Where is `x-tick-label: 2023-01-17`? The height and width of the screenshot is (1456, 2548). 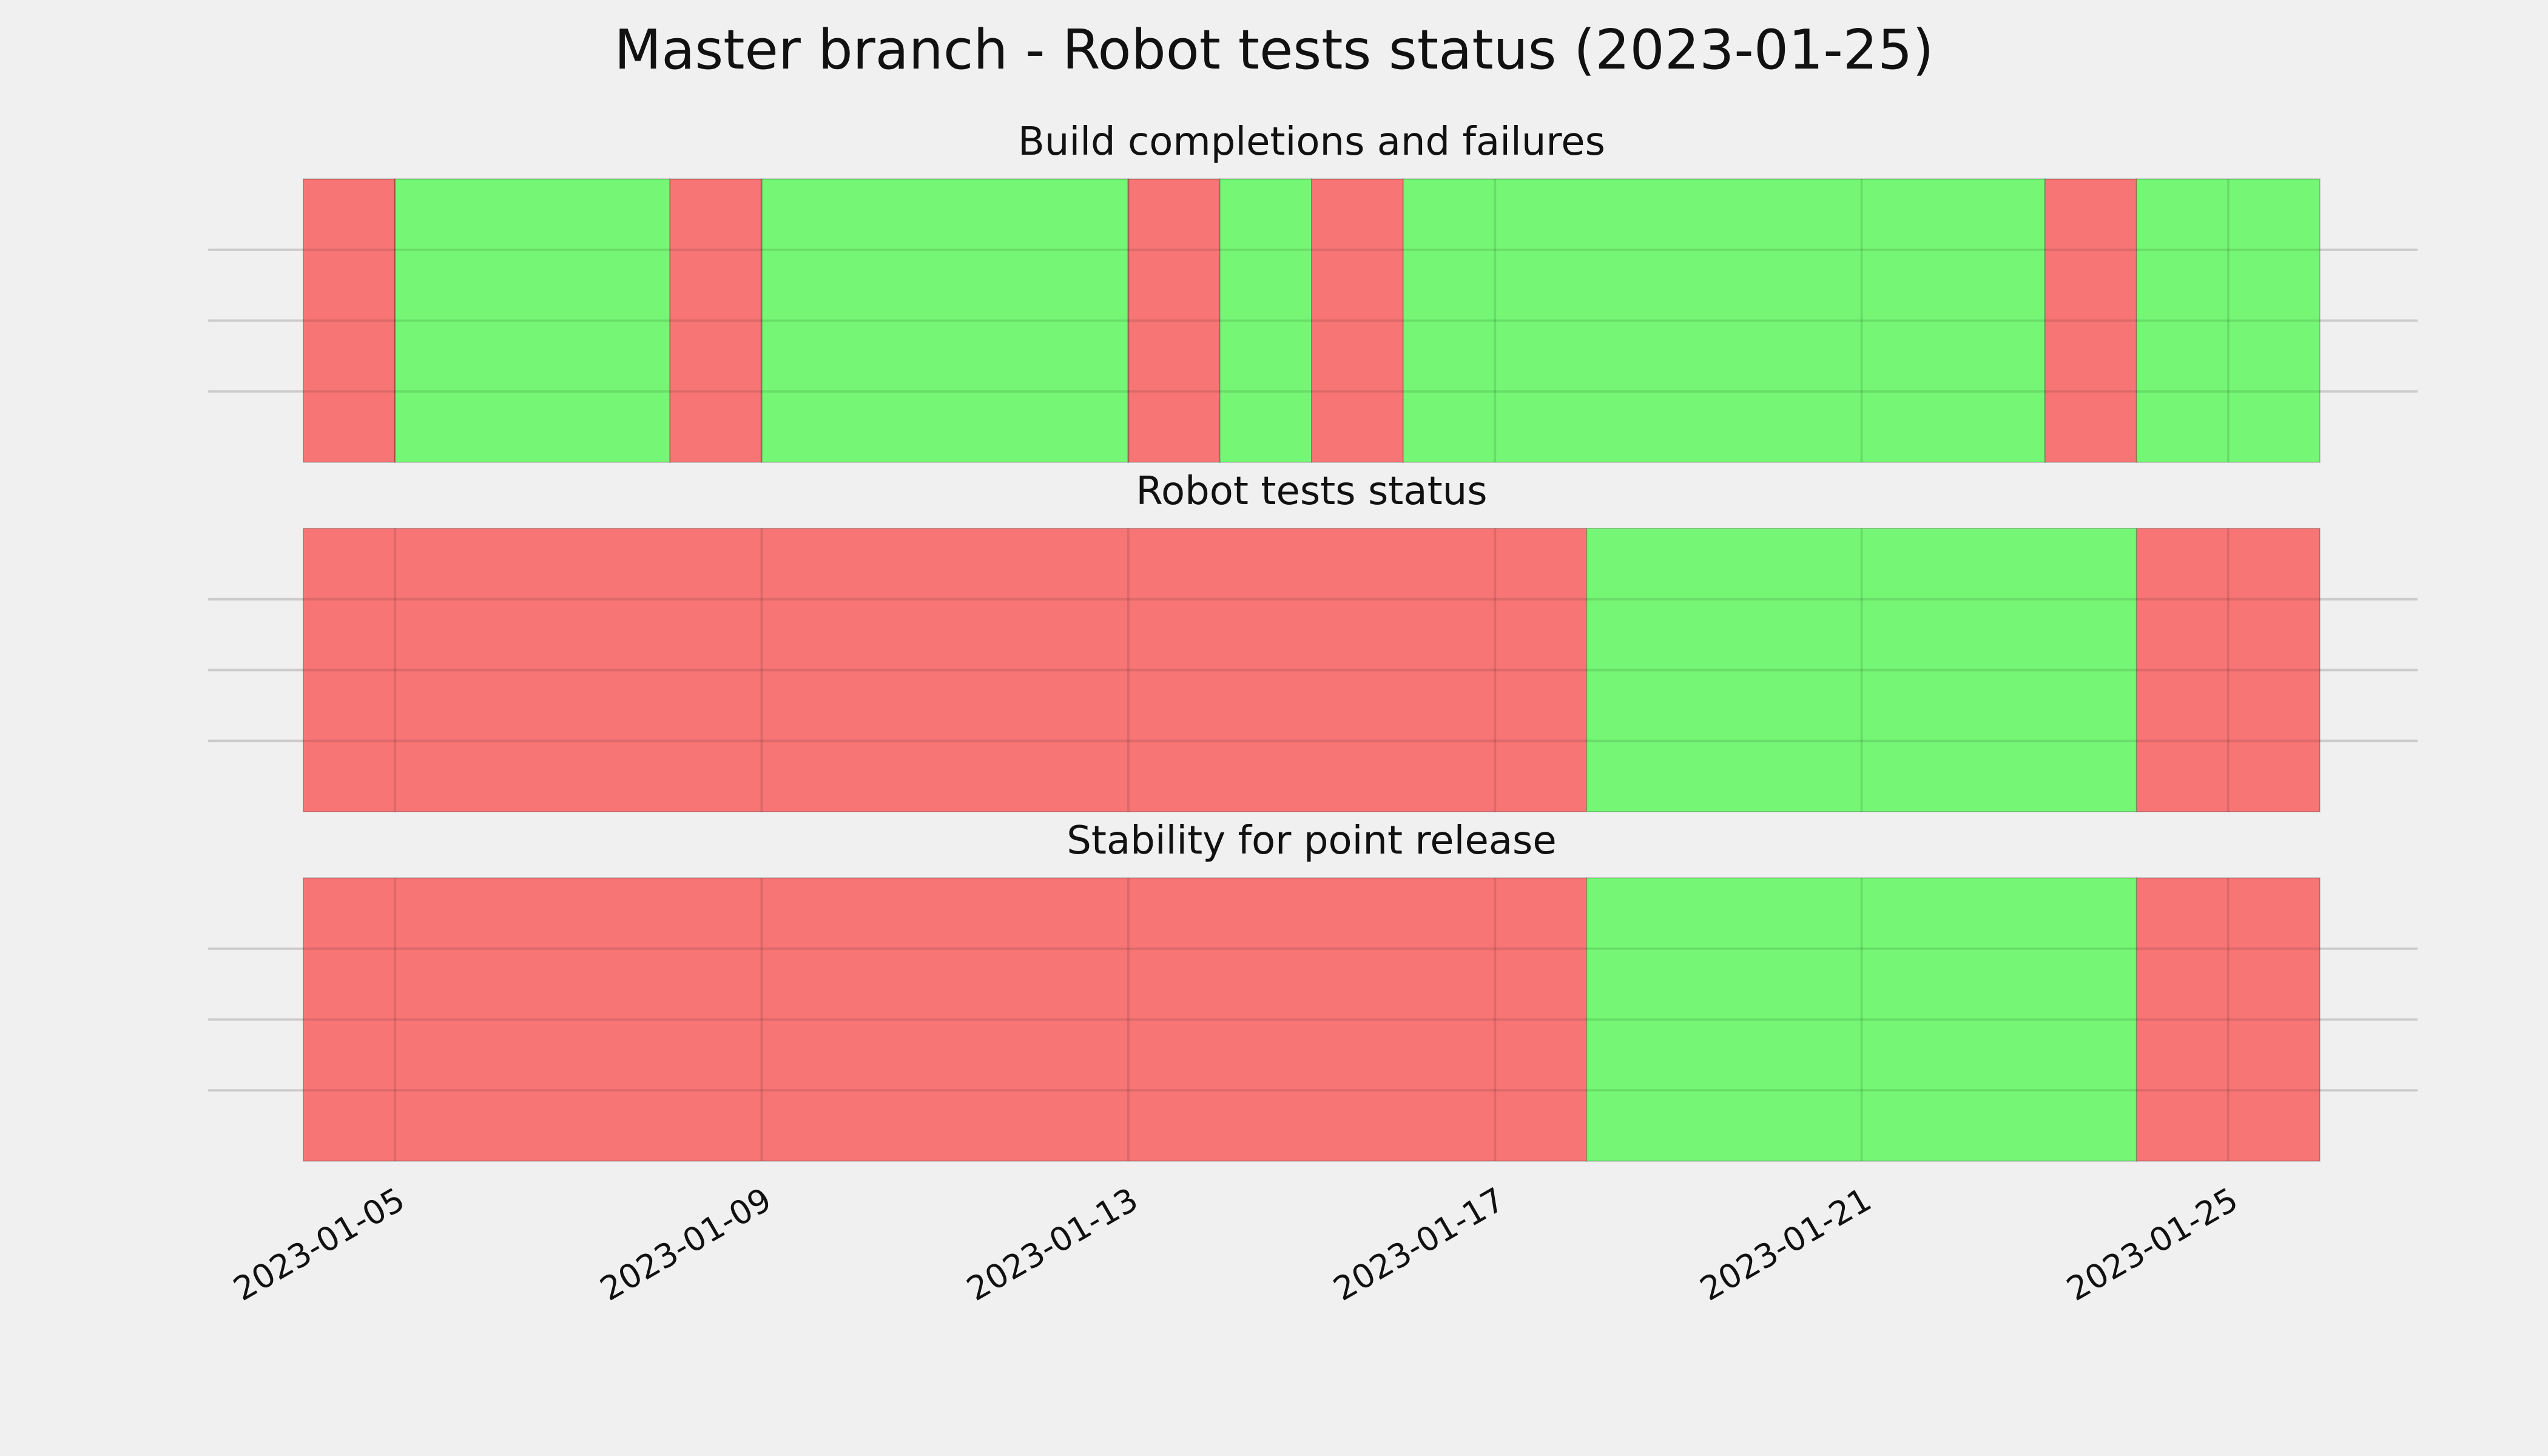
x-tick-label: 2023-01-17 is located at coordinates (1419, 1244).